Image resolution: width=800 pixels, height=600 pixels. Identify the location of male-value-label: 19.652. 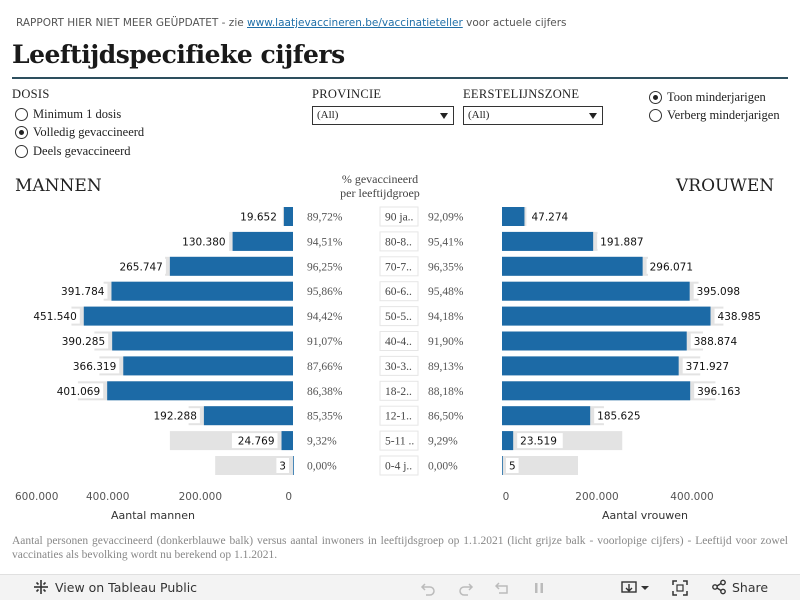
(258, 218).